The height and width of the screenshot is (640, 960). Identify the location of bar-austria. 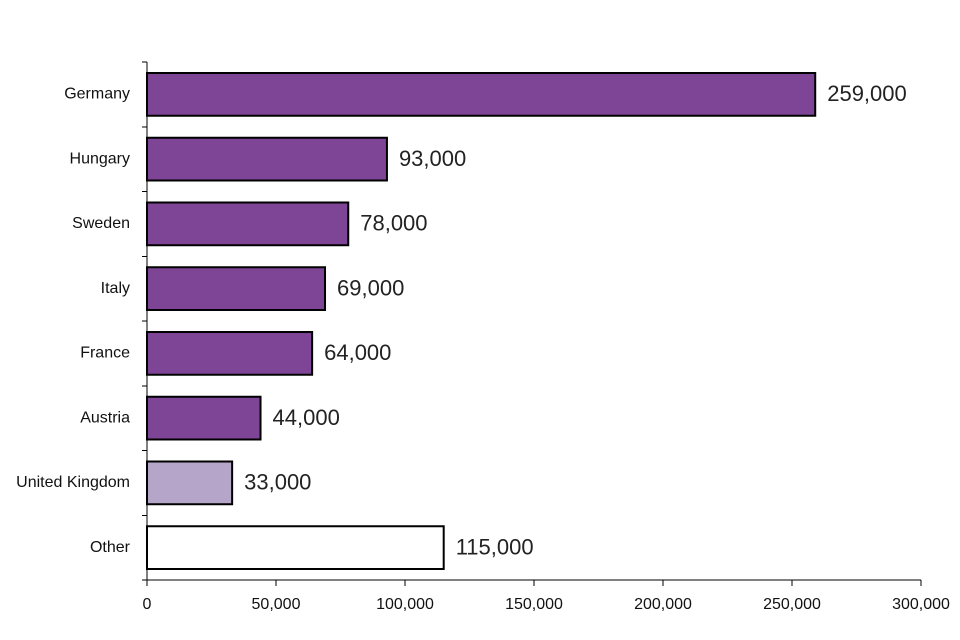
(204, 418).